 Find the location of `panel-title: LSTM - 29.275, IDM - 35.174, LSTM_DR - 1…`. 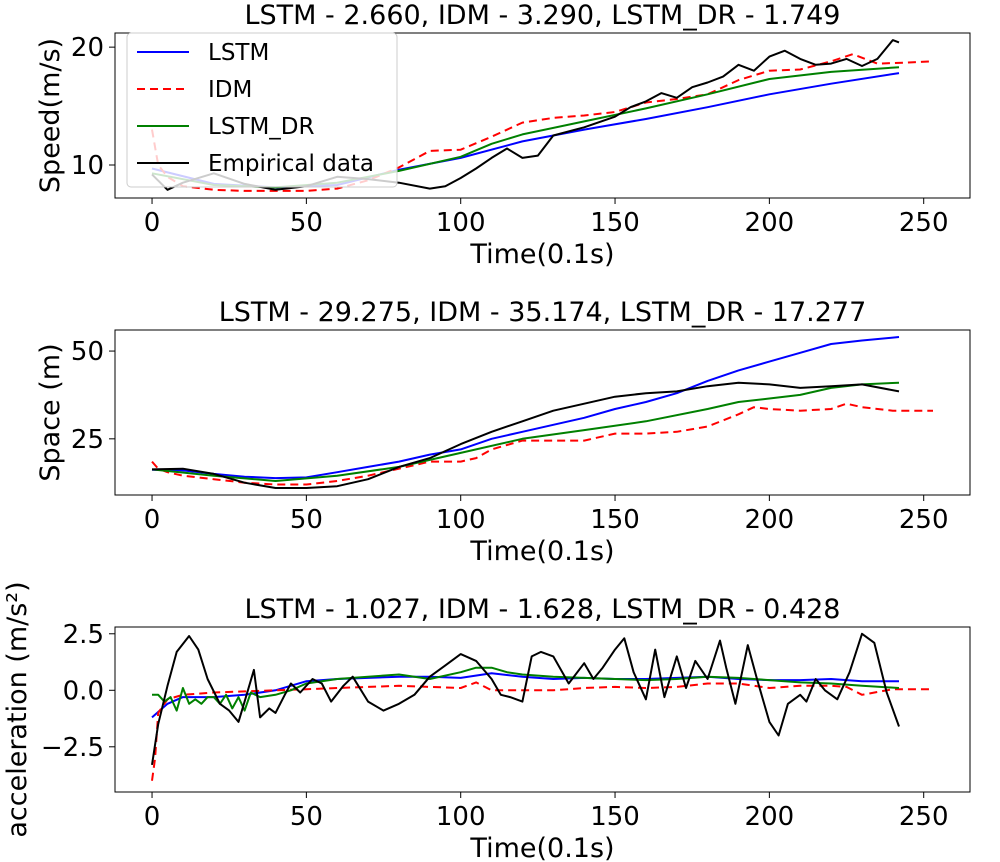

panel-title: LSTM - 29.275, IDM - 35.174, LSTM_DR - 1… is located at coordinates (543, 312).